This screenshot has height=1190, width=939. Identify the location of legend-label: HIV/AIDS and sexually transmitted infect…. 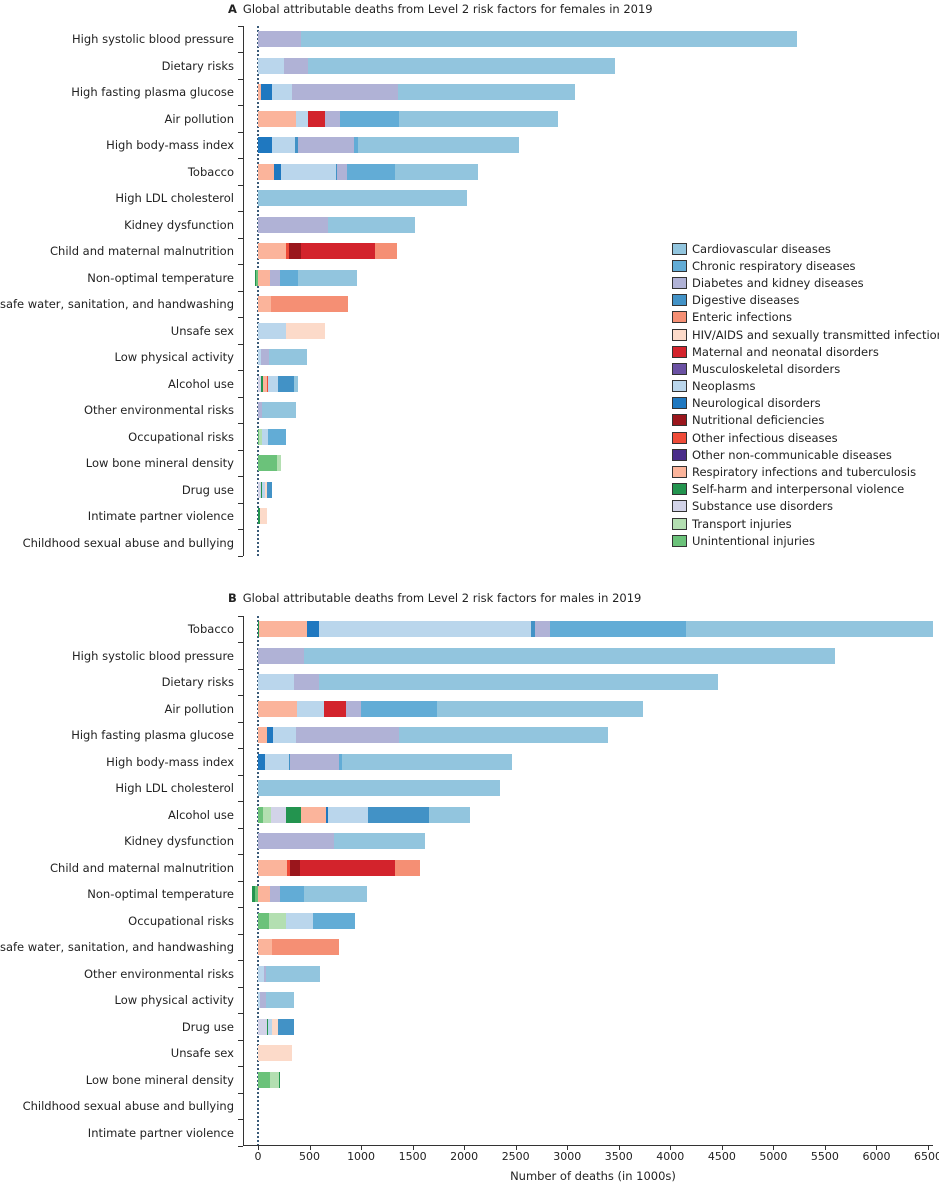
(815, 334).